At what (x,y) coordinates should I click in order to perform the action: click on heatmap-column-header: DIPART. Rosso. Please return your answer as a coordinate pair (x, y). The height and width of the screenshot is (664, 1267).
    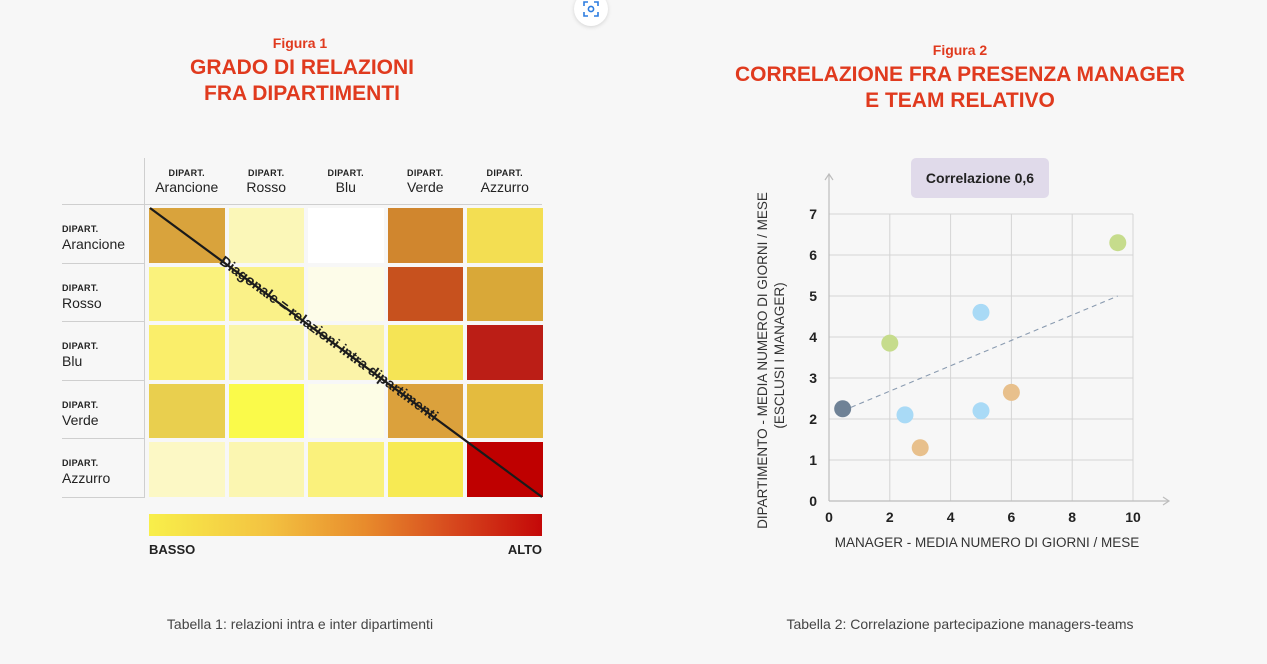
    Looking at the image, I should click on (267, 180).